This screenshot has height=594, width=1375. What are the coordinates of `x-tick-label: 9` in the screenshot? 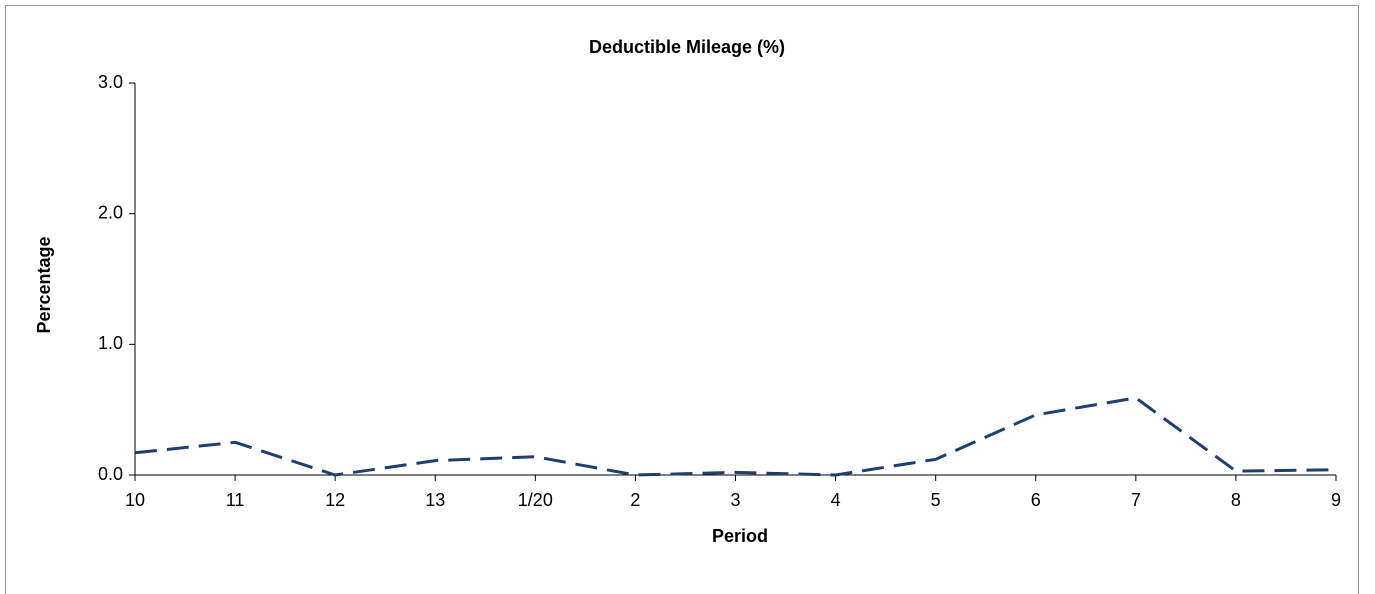 It's located at (1336, 500).